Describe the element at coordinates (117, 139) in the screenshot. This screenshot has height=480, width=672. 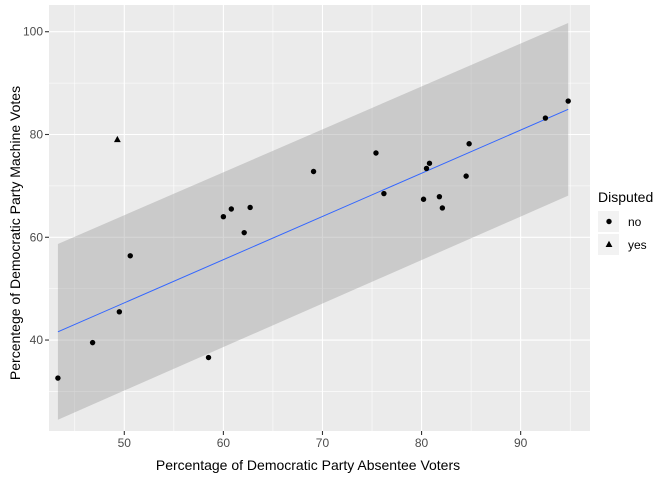
I see `data-point-yes` at that location.